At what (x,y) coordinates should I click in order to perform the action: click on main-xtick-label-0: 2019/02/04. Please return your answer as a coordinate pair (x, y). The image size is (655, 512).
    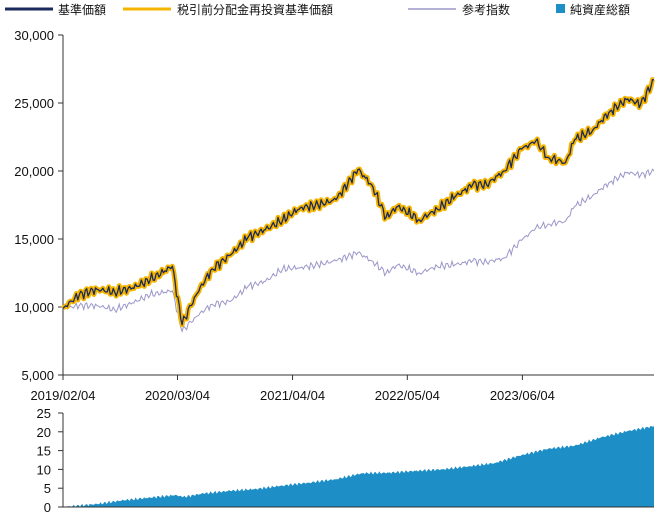
    Looking at the image, I should click on (62, 395).